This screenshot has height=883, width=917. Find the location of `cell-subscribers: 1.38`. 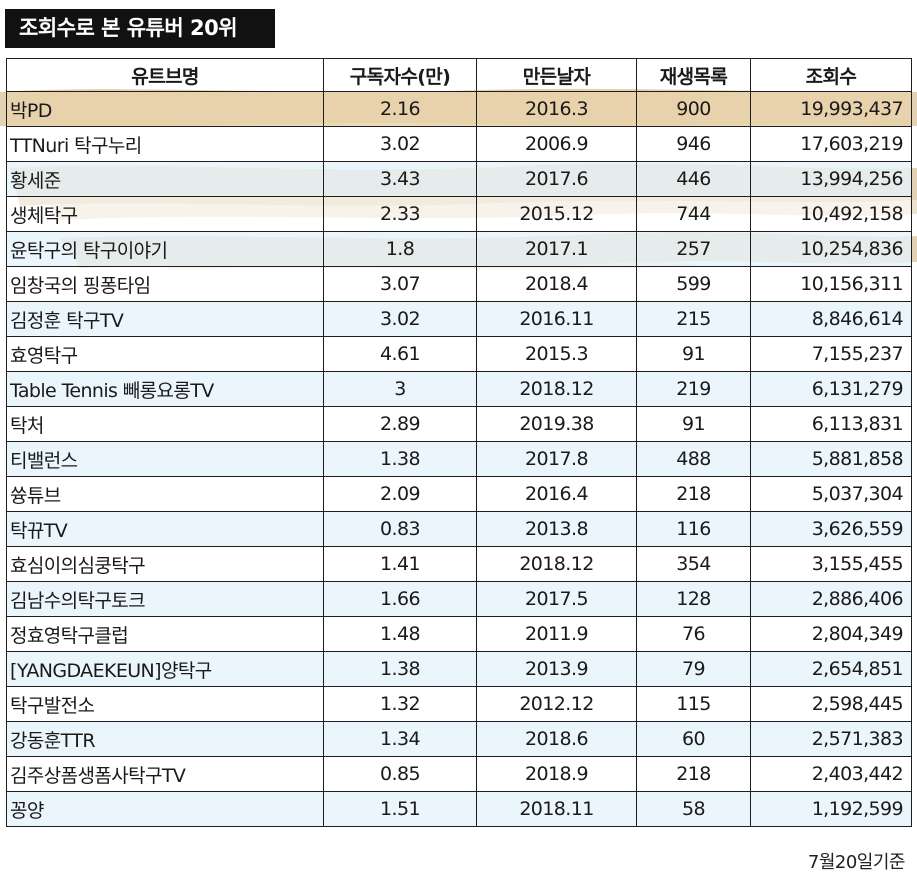

cell-subscribers: 1.38 is located at coordinates (400, 669).